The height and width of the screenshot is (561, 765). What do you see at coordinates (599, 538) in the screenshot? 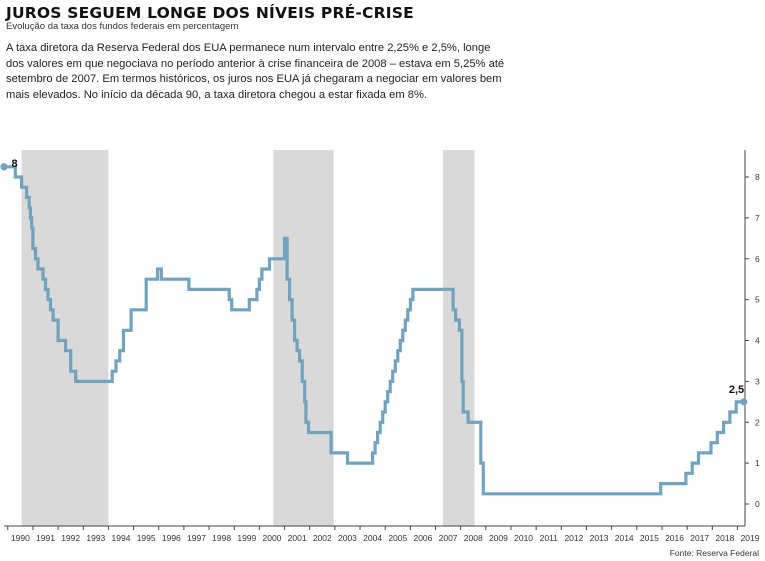
I see `x-tick-label: 2013` at bounding box center [599, 538].